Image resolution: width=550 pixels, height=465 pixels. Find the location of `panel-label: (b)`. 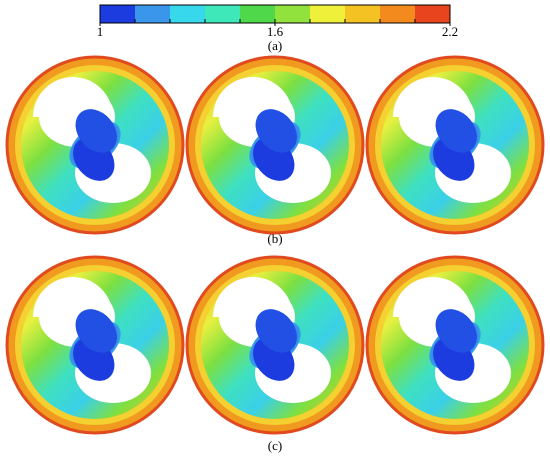

panel-label: (b) is located at coordinates (274, 238).